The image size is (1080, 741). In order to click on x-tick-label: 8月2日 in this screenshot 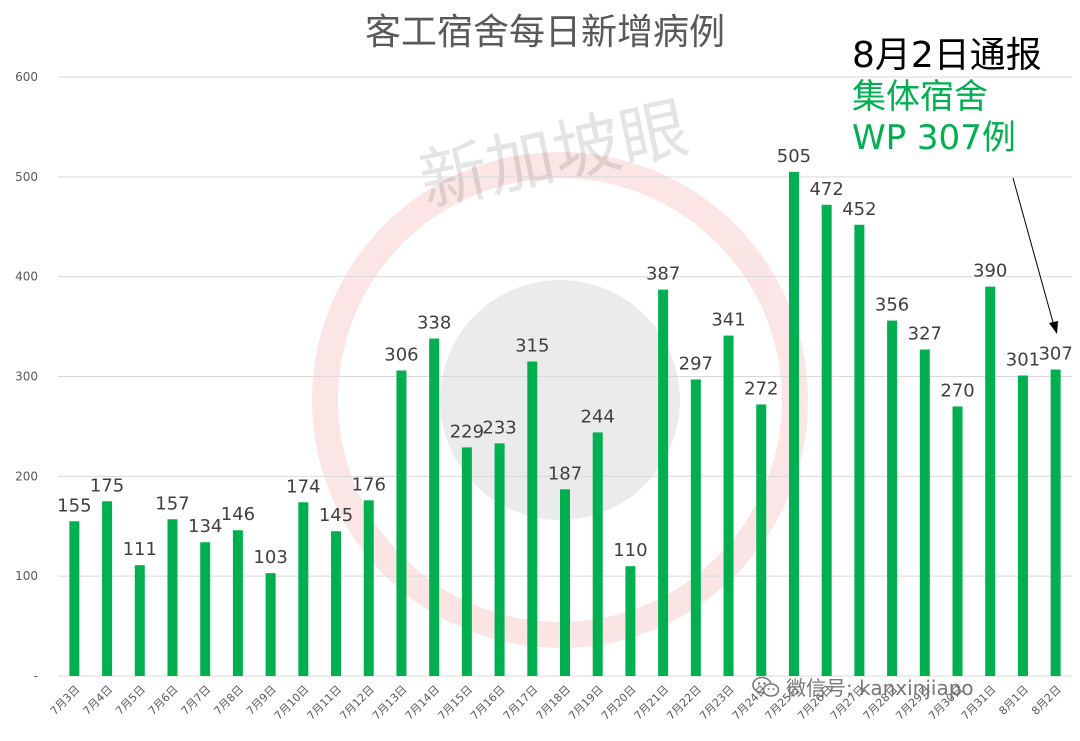, I will do `click(1046, 700)`.